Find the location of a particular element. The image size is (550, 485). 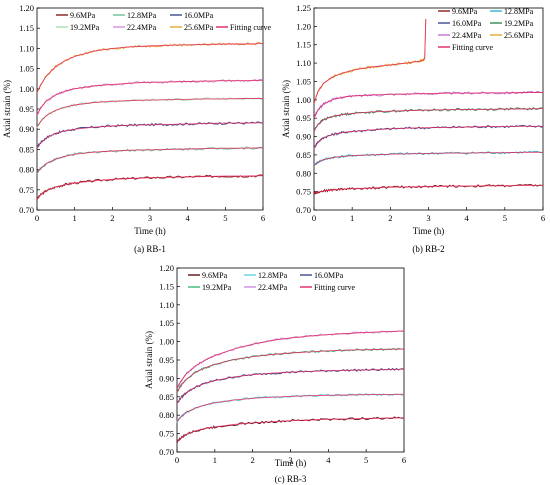

y-tick-label: 0.70 is located at coordinates (303, 210).